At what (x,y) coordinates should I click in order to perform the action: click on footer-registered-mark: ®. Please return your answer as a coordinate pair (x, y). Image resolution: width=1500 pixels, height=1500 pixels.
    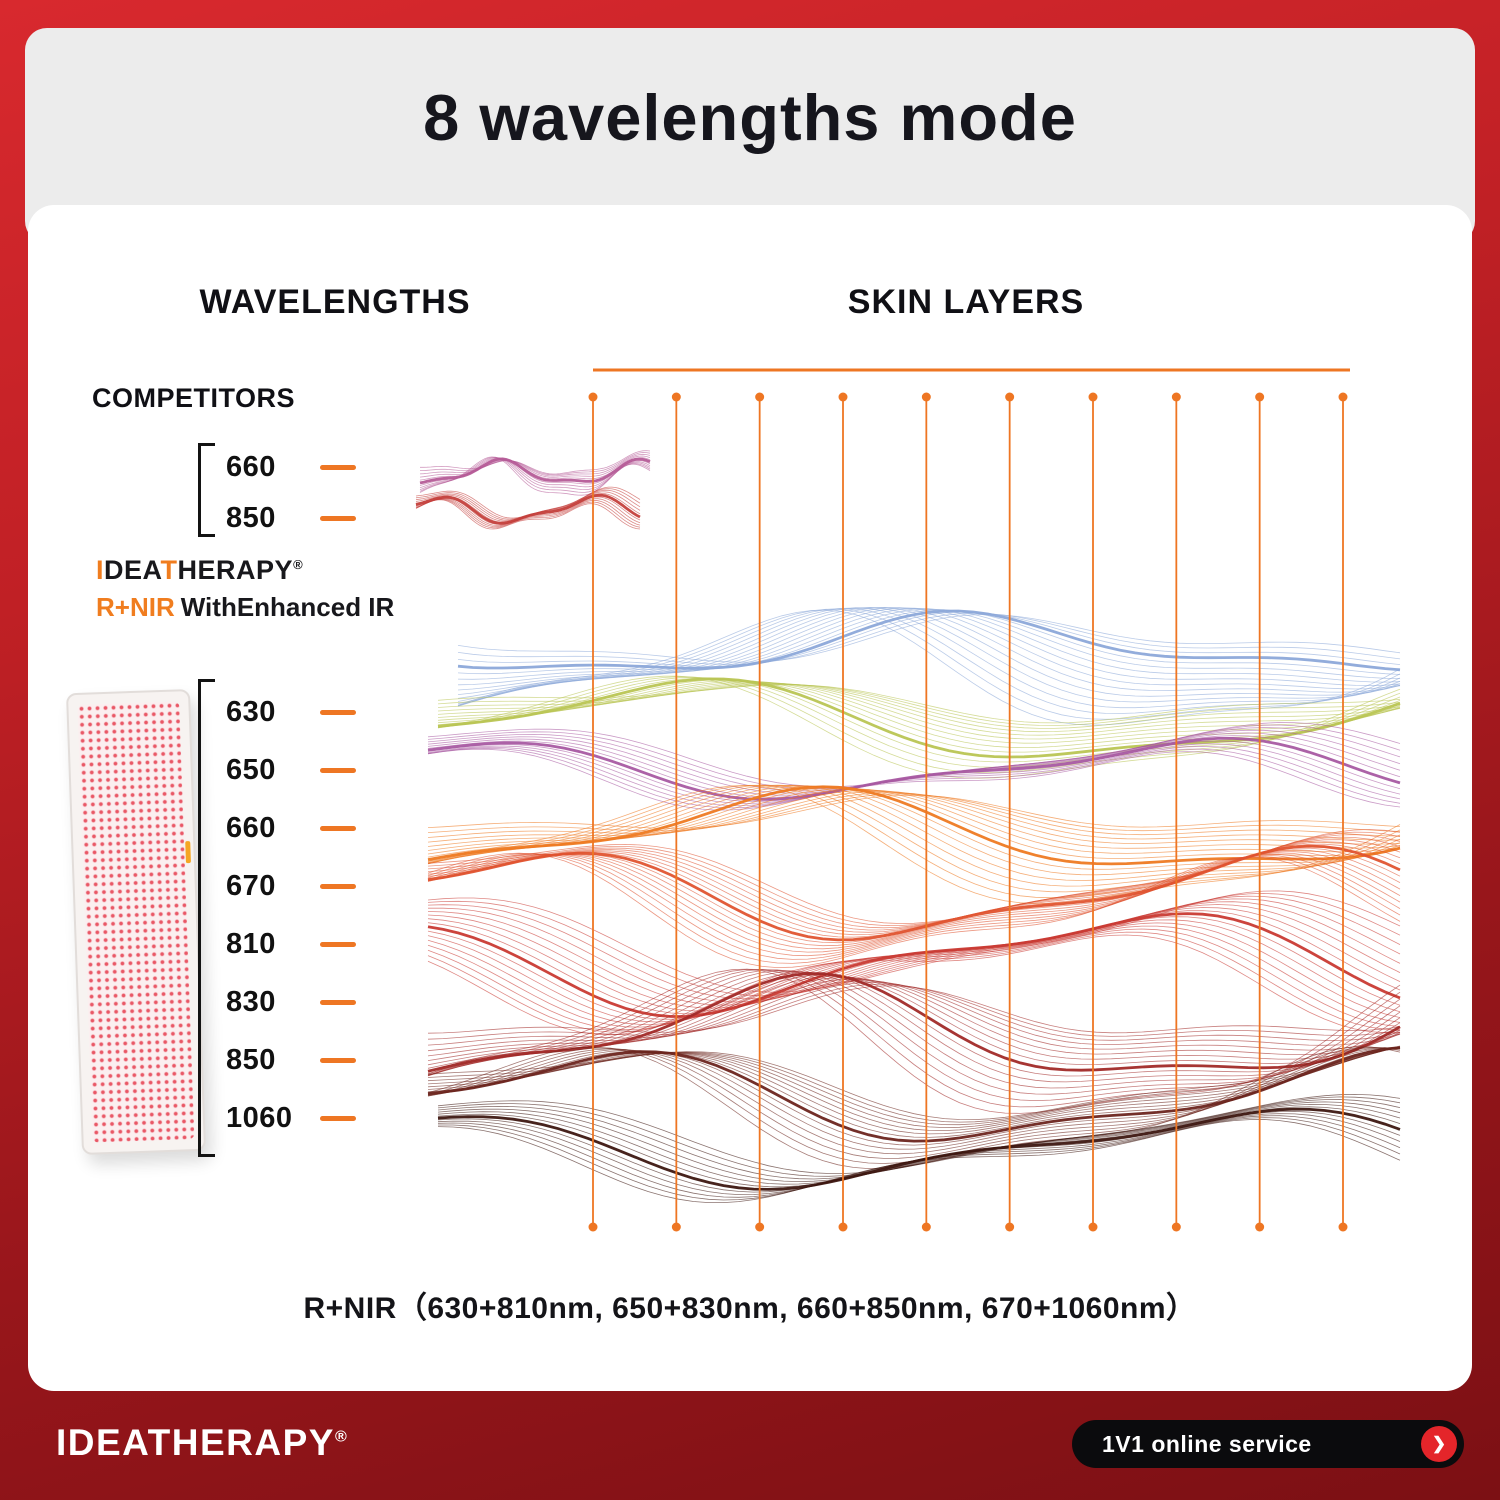
    Looking at the image, I should click on (341, 1437).